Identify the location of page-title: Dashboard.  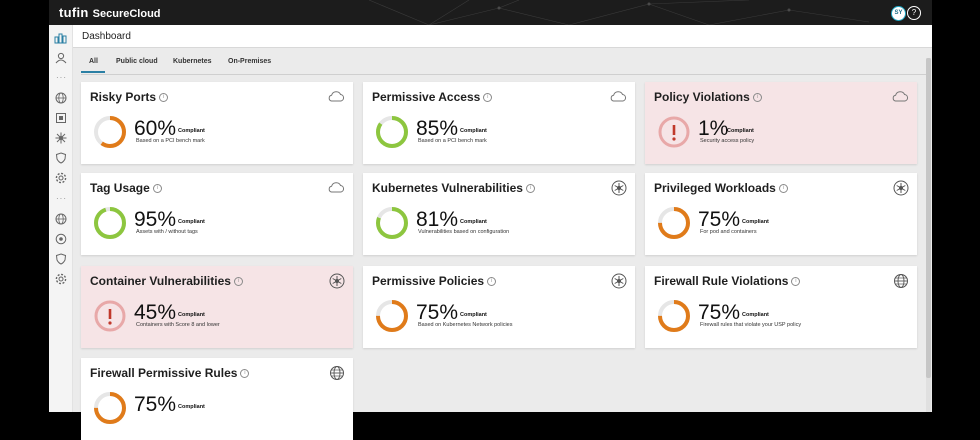
(106, 36).